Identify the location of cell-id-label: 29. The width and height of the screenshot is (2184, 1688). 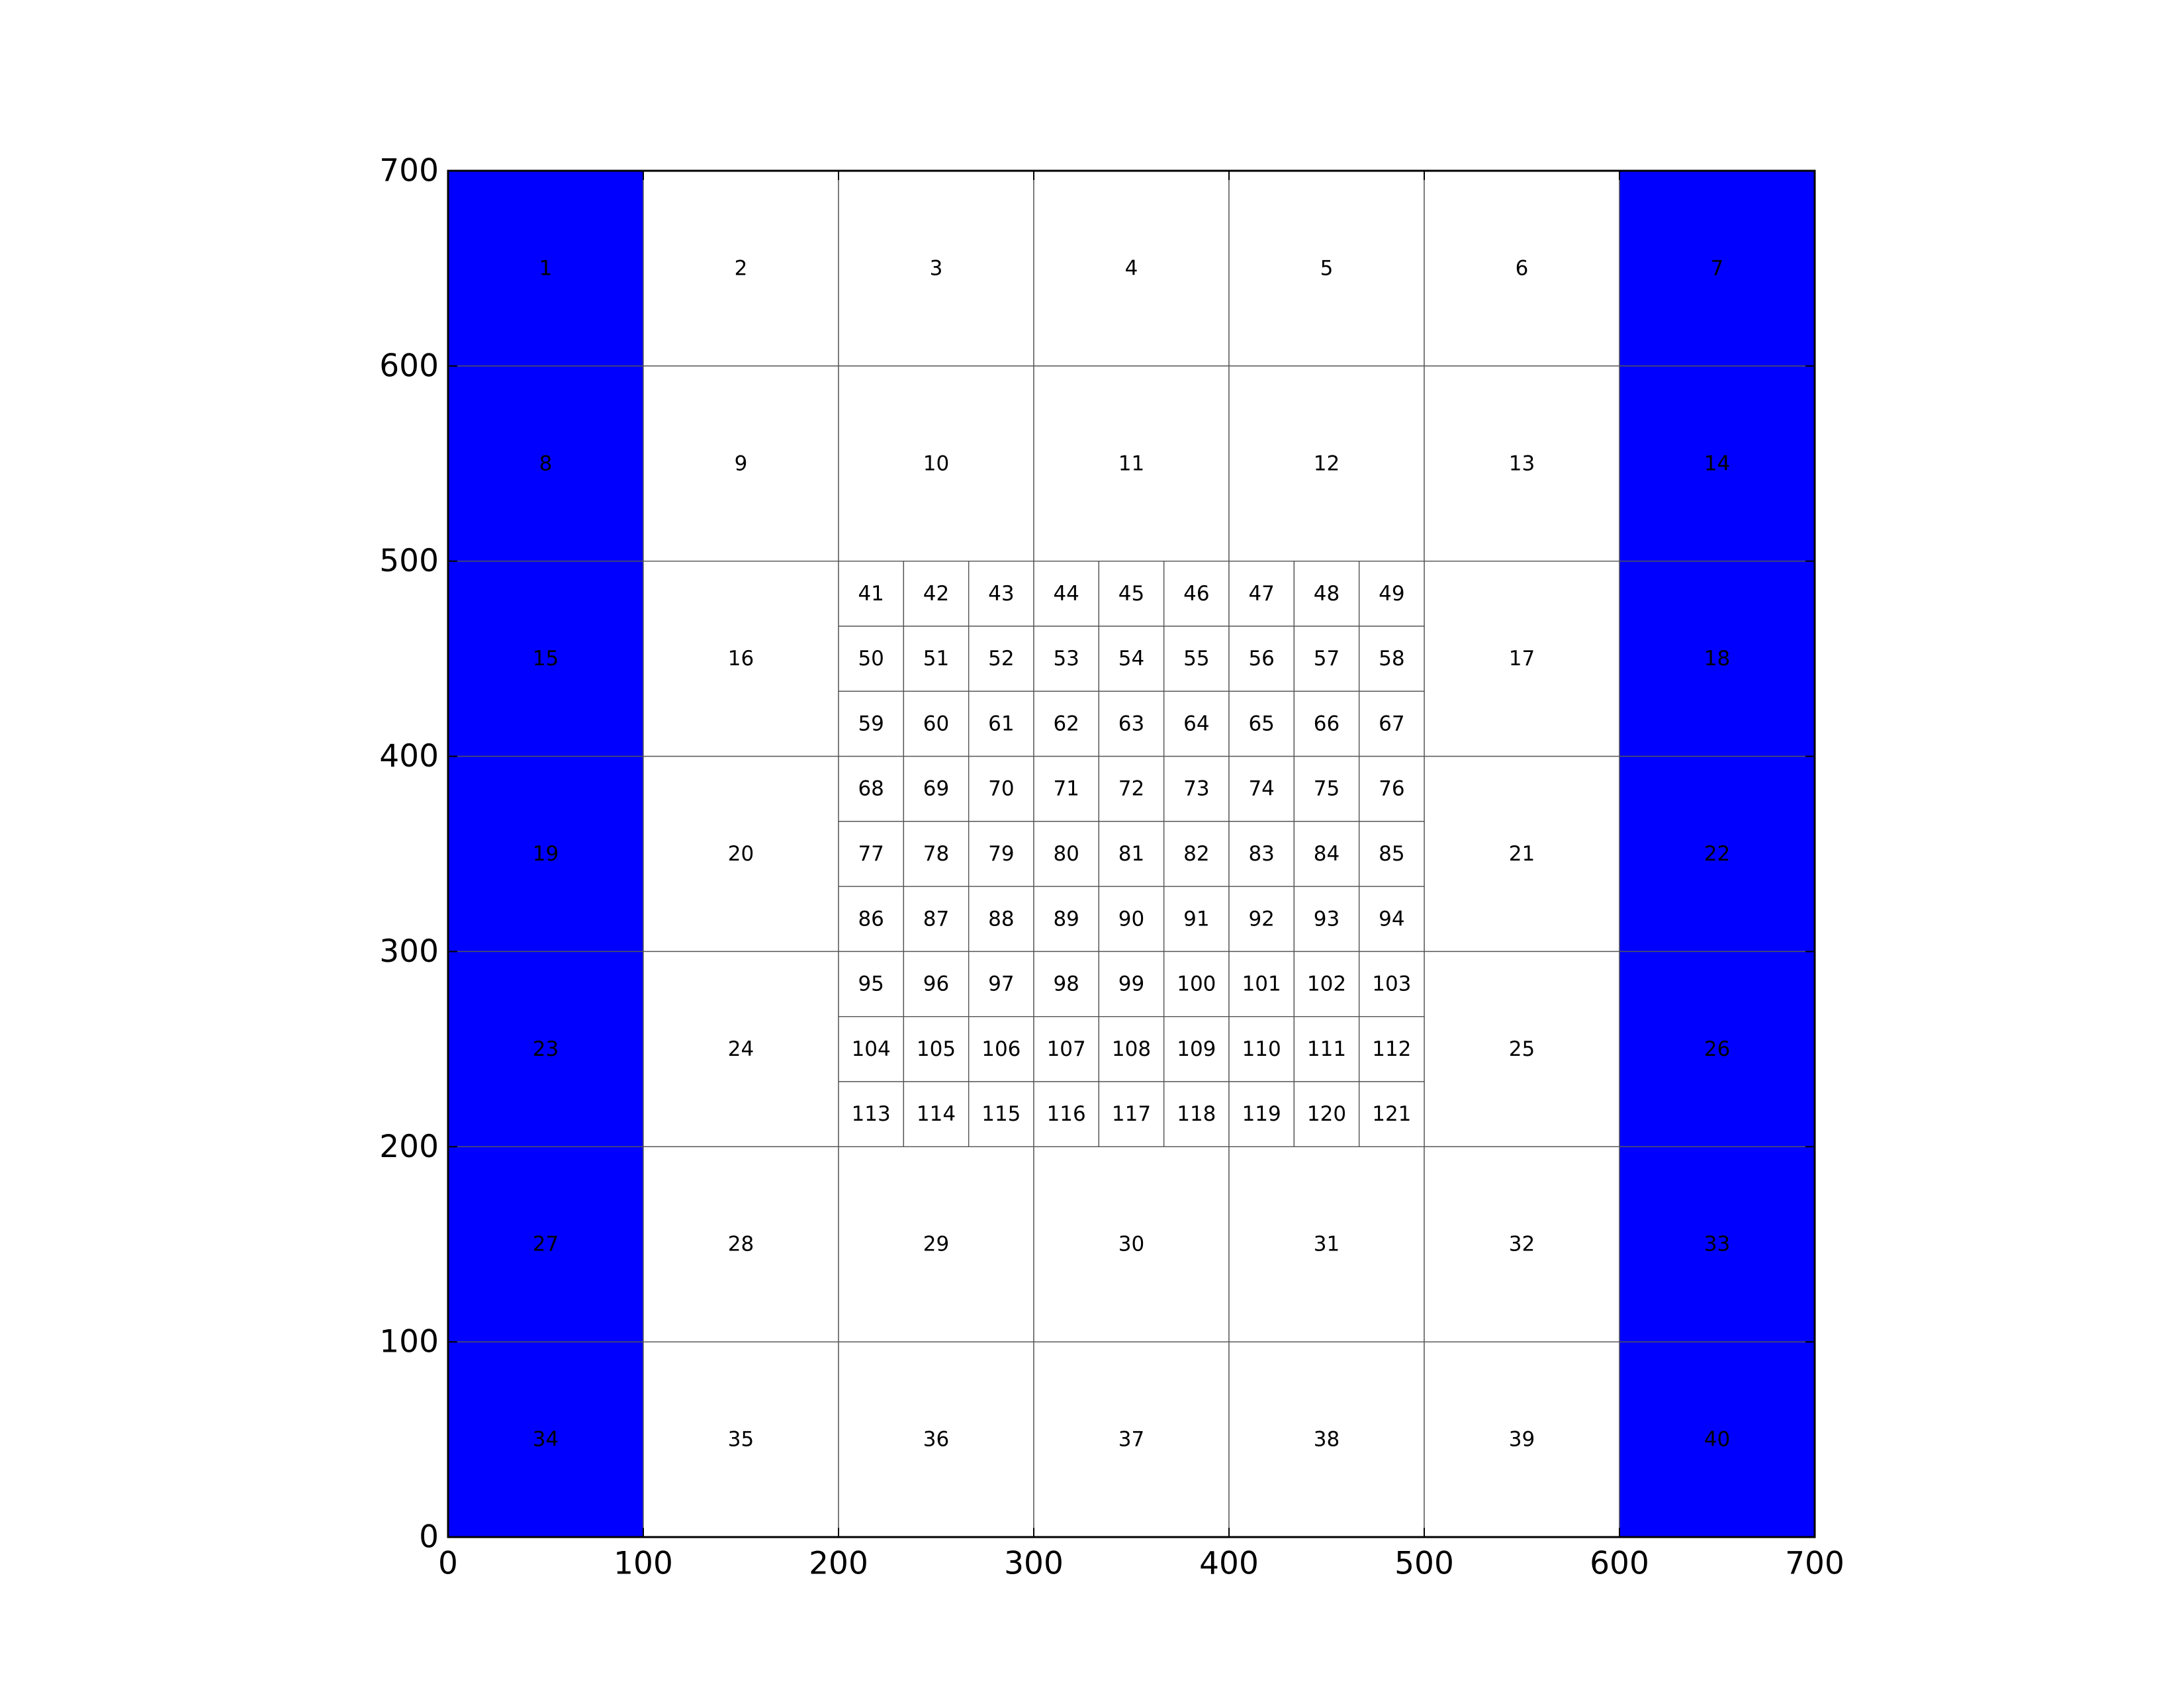
(936, 1244).